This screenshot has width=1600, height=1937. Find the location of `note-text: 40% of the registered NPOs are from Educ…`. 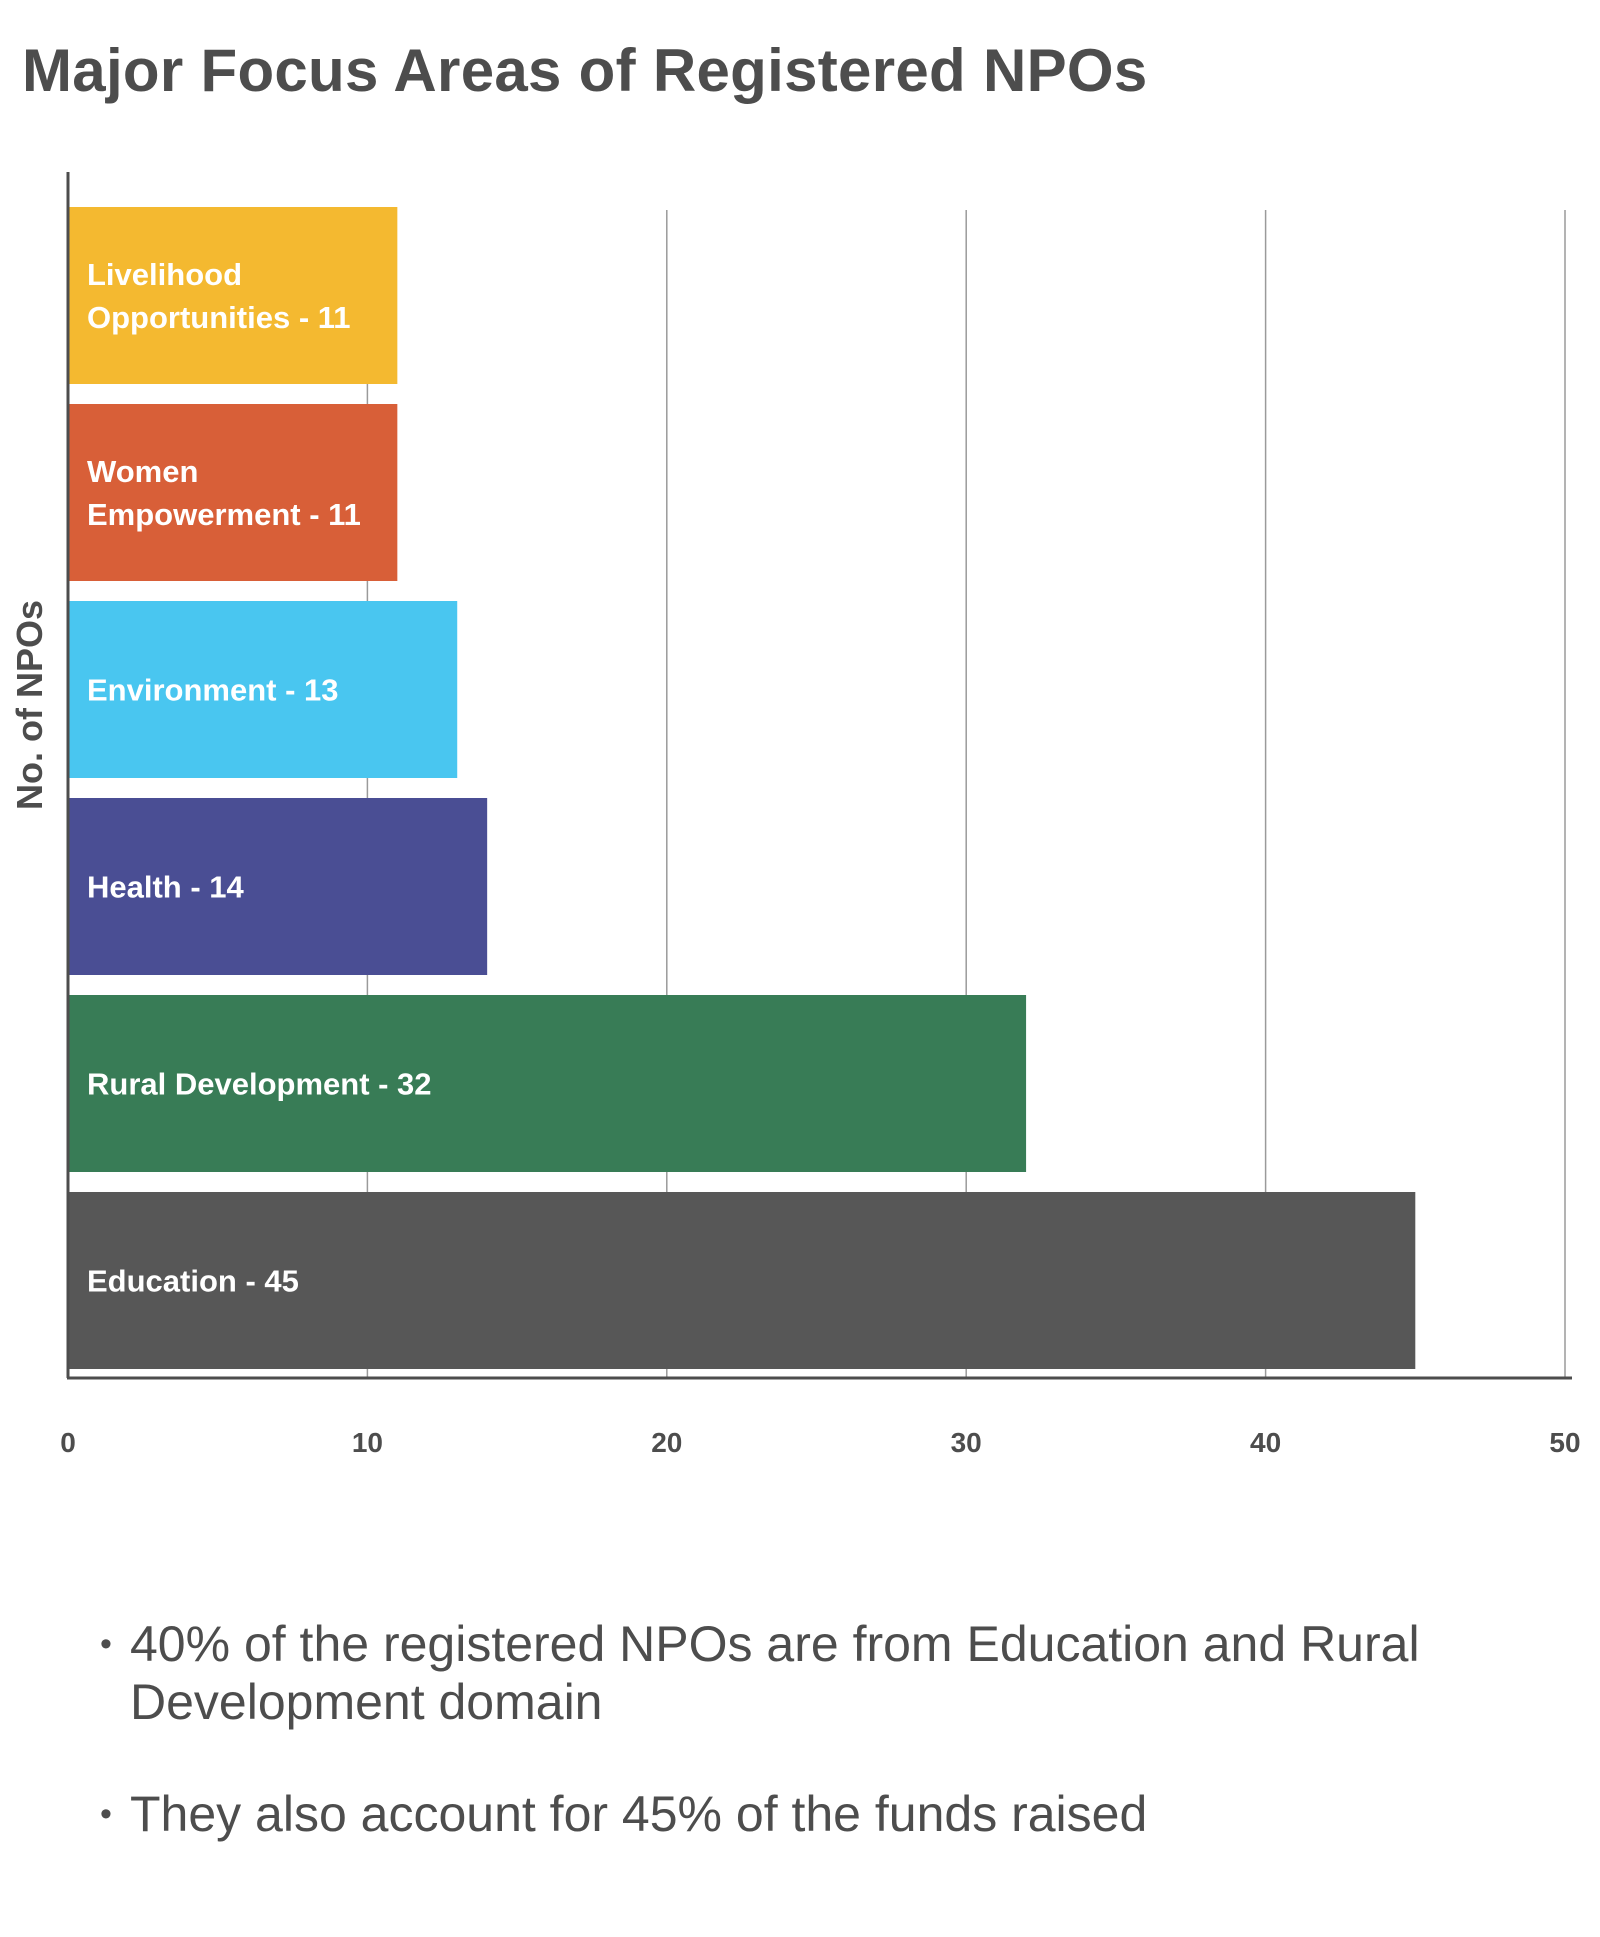

note-text: 40% of the registered NPOs are from Educ… is located at coordinates (775, 1673).